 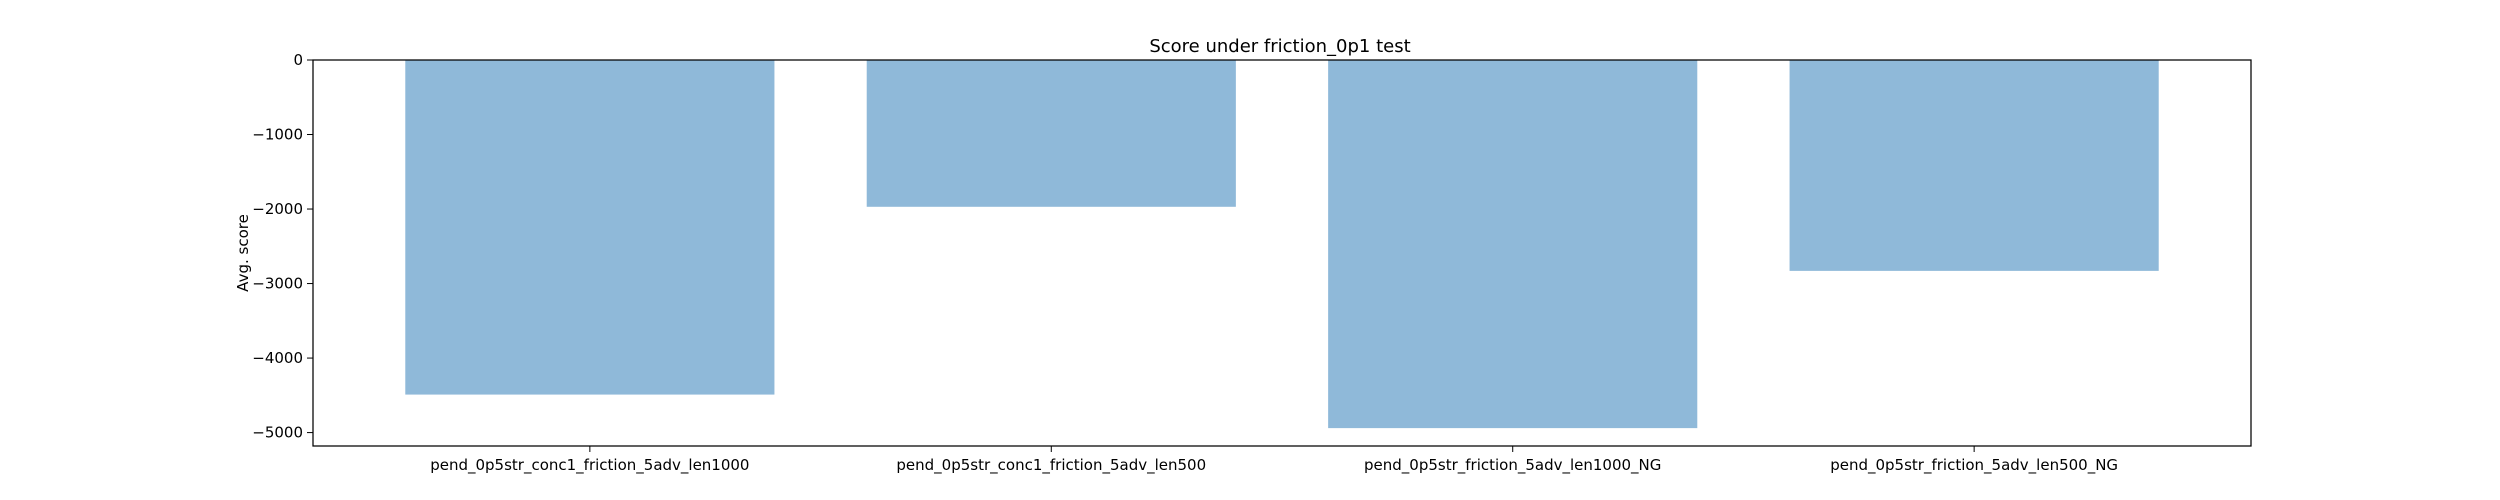 What do you see at coordinates (277, 358) in the screenshot?
I see `y-tick-label: −4000` at bounding box center [277, 358].